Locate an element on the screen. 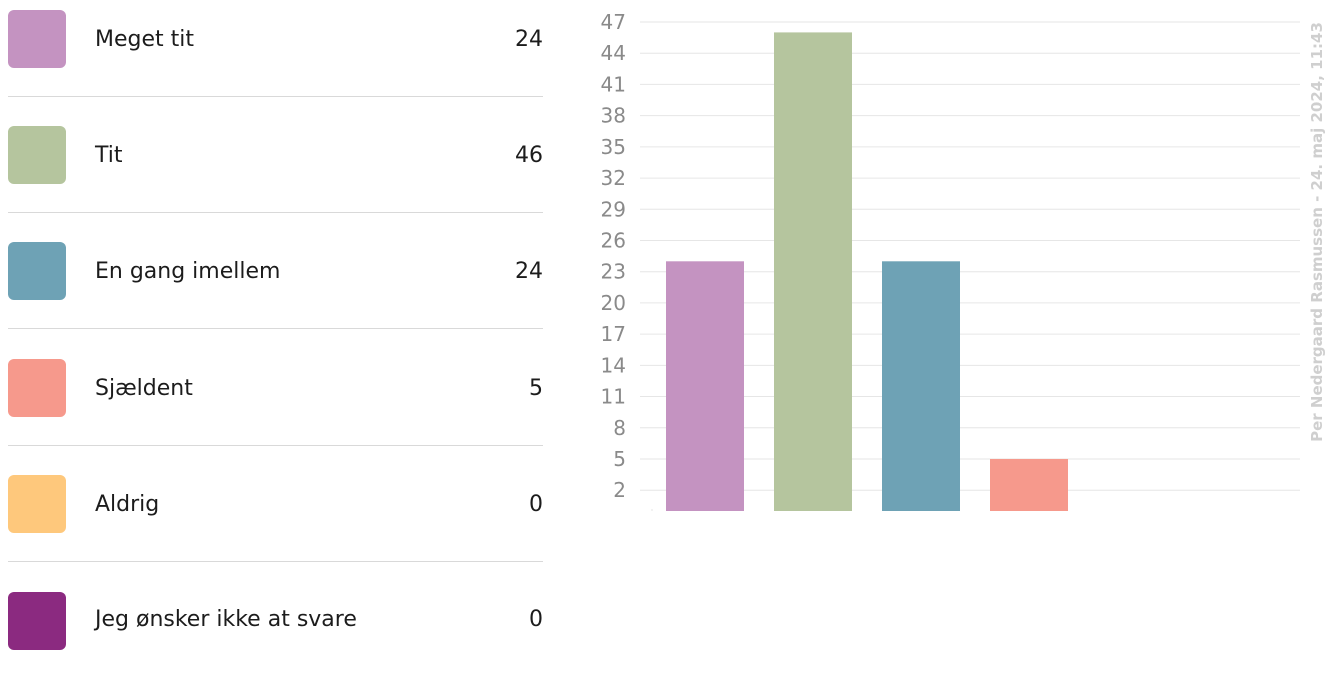 The width and height of the screenshot is (1338, 698). legend-item-tit: Tit 46 is located at coordinates (271, 174).